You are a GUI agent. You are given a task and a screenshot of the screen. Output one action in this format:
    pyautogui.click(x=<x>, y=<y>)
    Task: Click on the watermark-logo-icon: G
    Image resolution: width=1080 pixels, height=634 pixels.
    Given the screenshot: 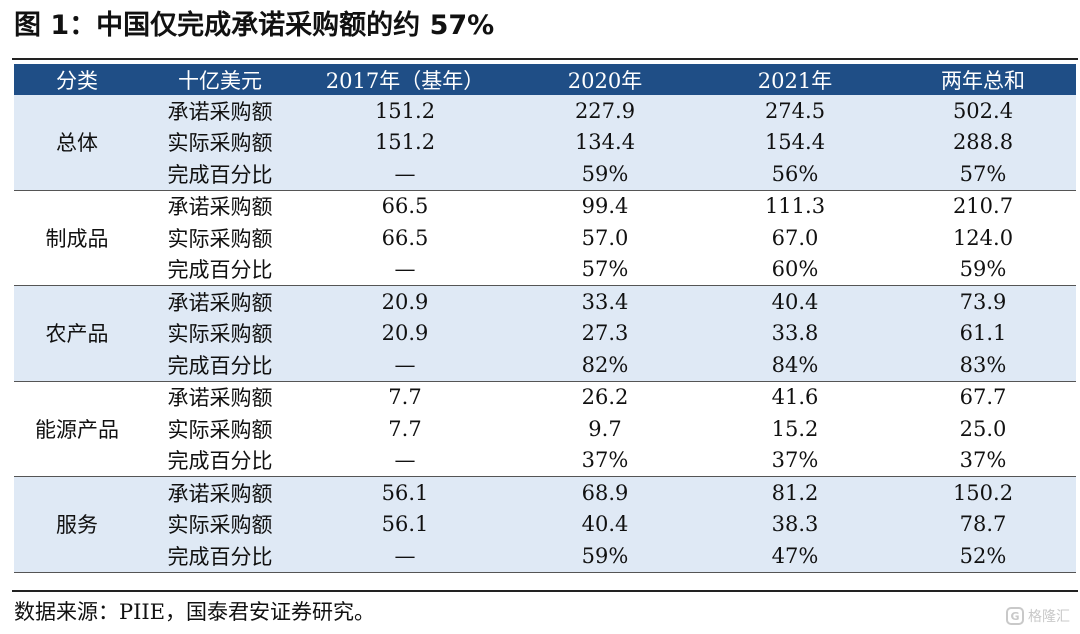 What is the action you would take?
    pyautogui.click(x=1015, y=616)
    